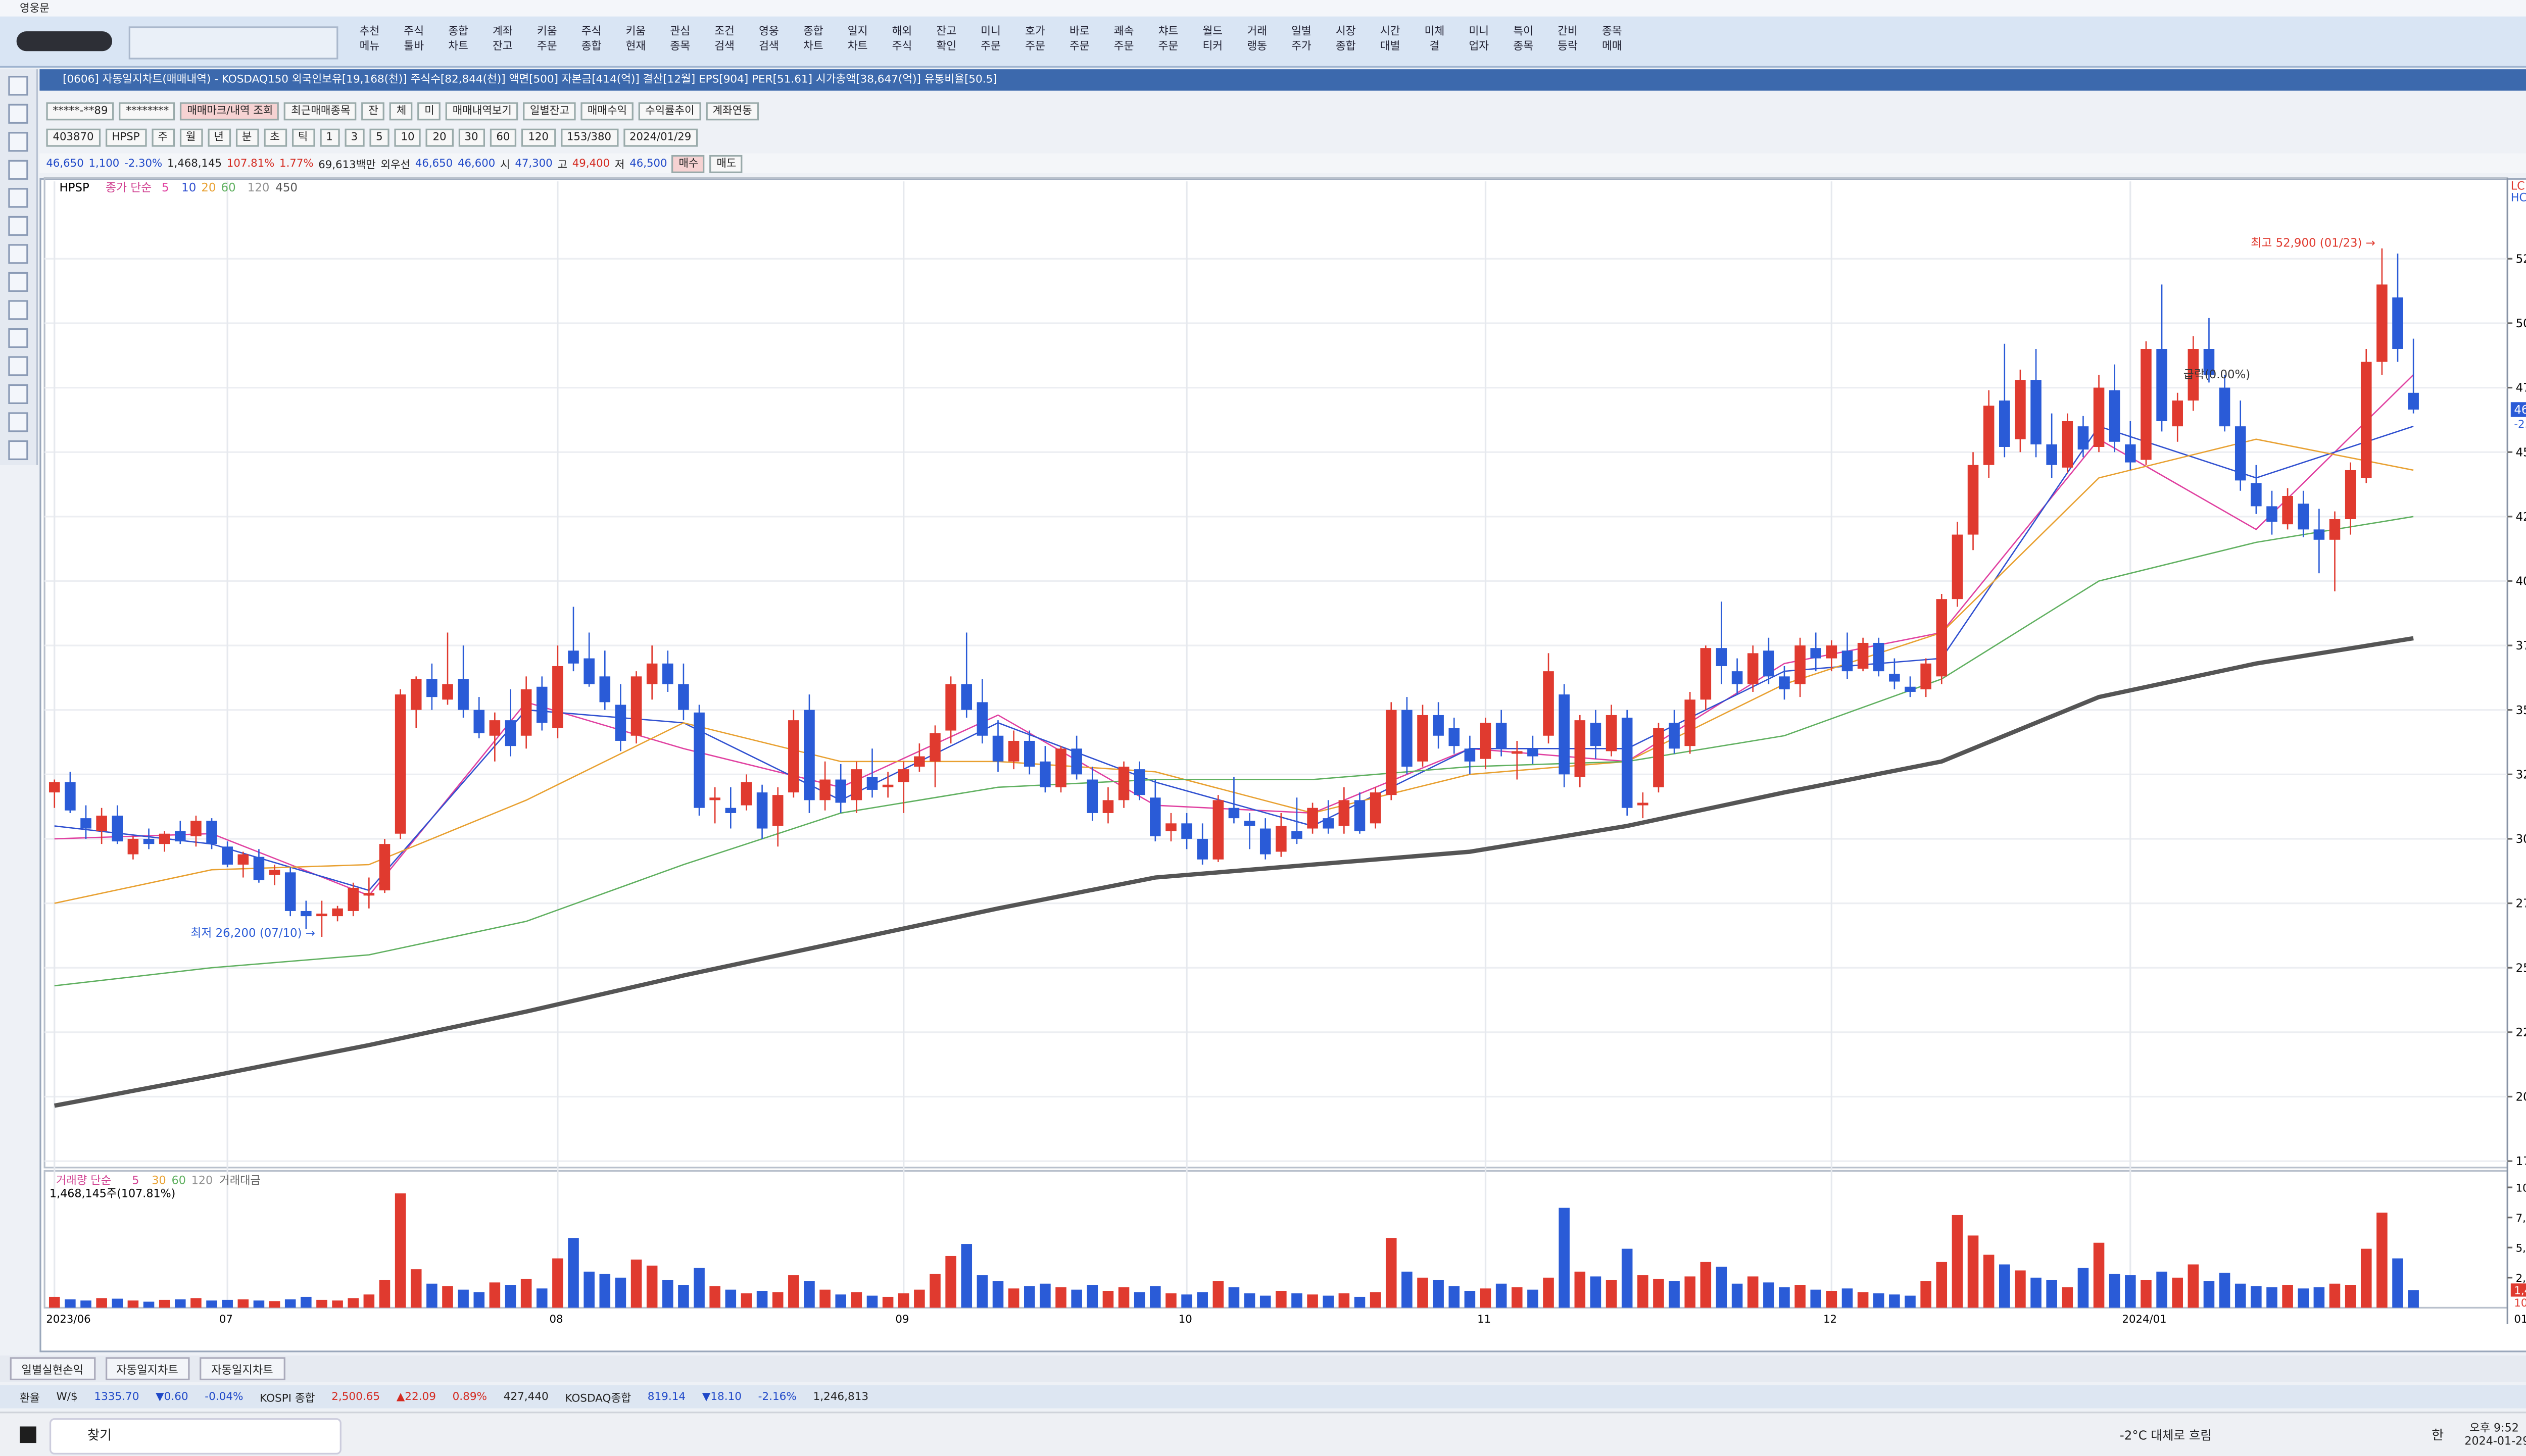  Describe the element at coordinates (482, 110) in the screenshot. I see `control: 매매내역보기` at that location.